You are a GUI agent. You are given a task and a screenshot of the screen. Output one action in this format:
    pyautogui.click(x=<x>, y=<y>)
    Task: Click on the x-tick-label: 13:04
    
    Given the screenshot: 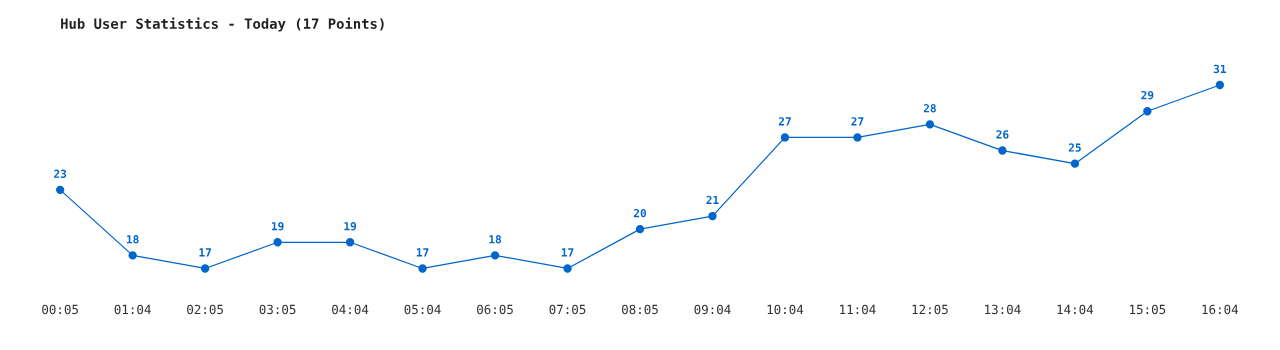 What is the action you would take?
    pyautogui.click(x=1003, y=309)
    